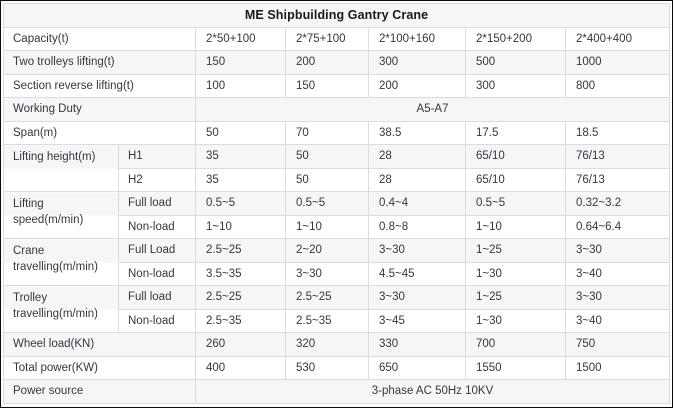 The width and height of the screenshot is (675, 408). I want to click on row-label-cell: Section reverse lifting(t), so click(99, 85).